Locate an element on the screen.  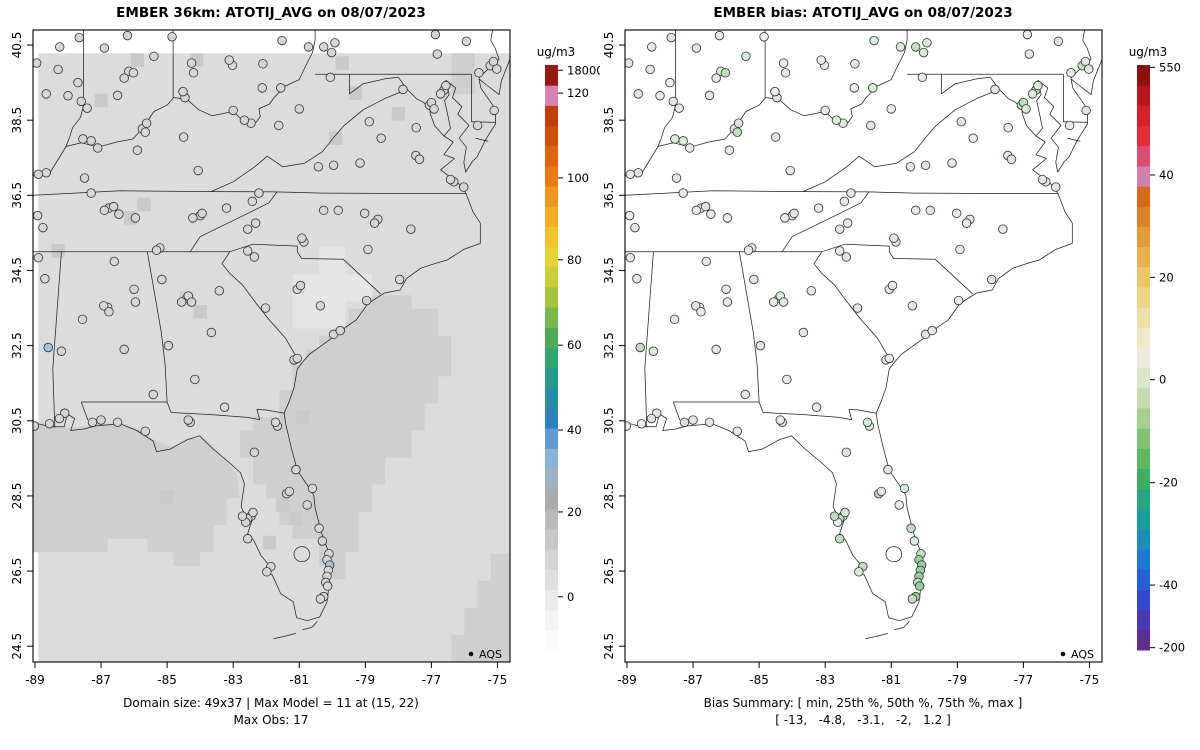
lake-okeechobee-outline is located at coordinates (302, 554).